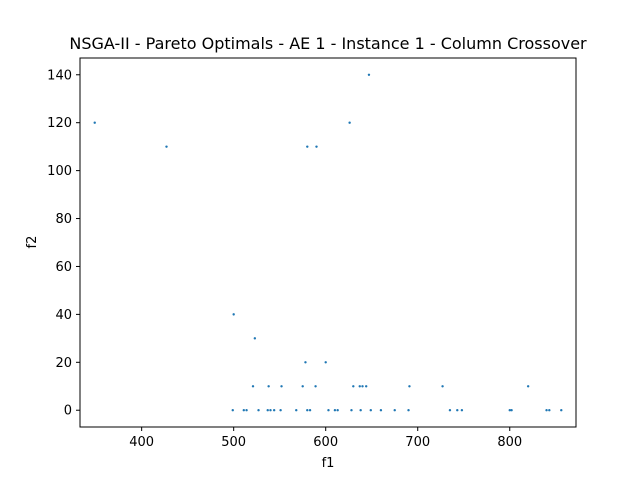 The image size is (640, 480). I want to click on x-axis: 400 500 600 700 800, so click(325, 438).